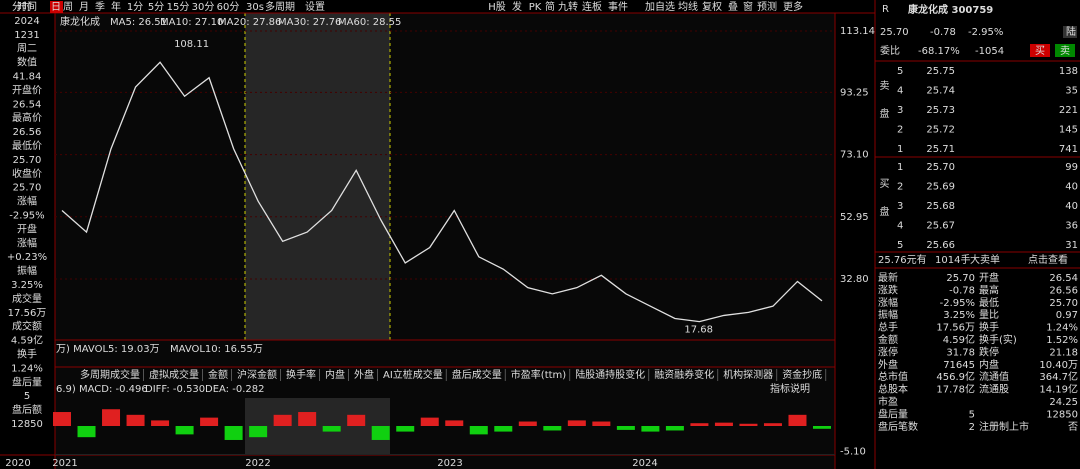 Image resolution: width=1080 pixels, height=469 pixels. Describe the element at coordinates (535, 7) in the screenshot. I see `toolbar-button: PK` at that location.